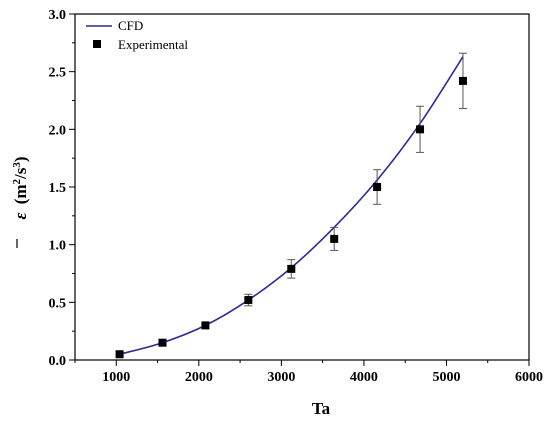 The height and width of the screenshot is (424, 550). I want to click on x-tick-label: 2000, so click(199, 377).